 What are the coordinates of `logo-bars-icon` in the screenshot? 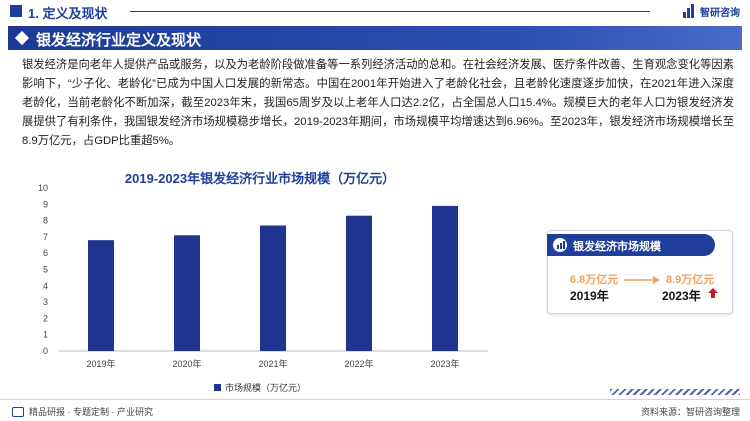 It's located at (690, 11).